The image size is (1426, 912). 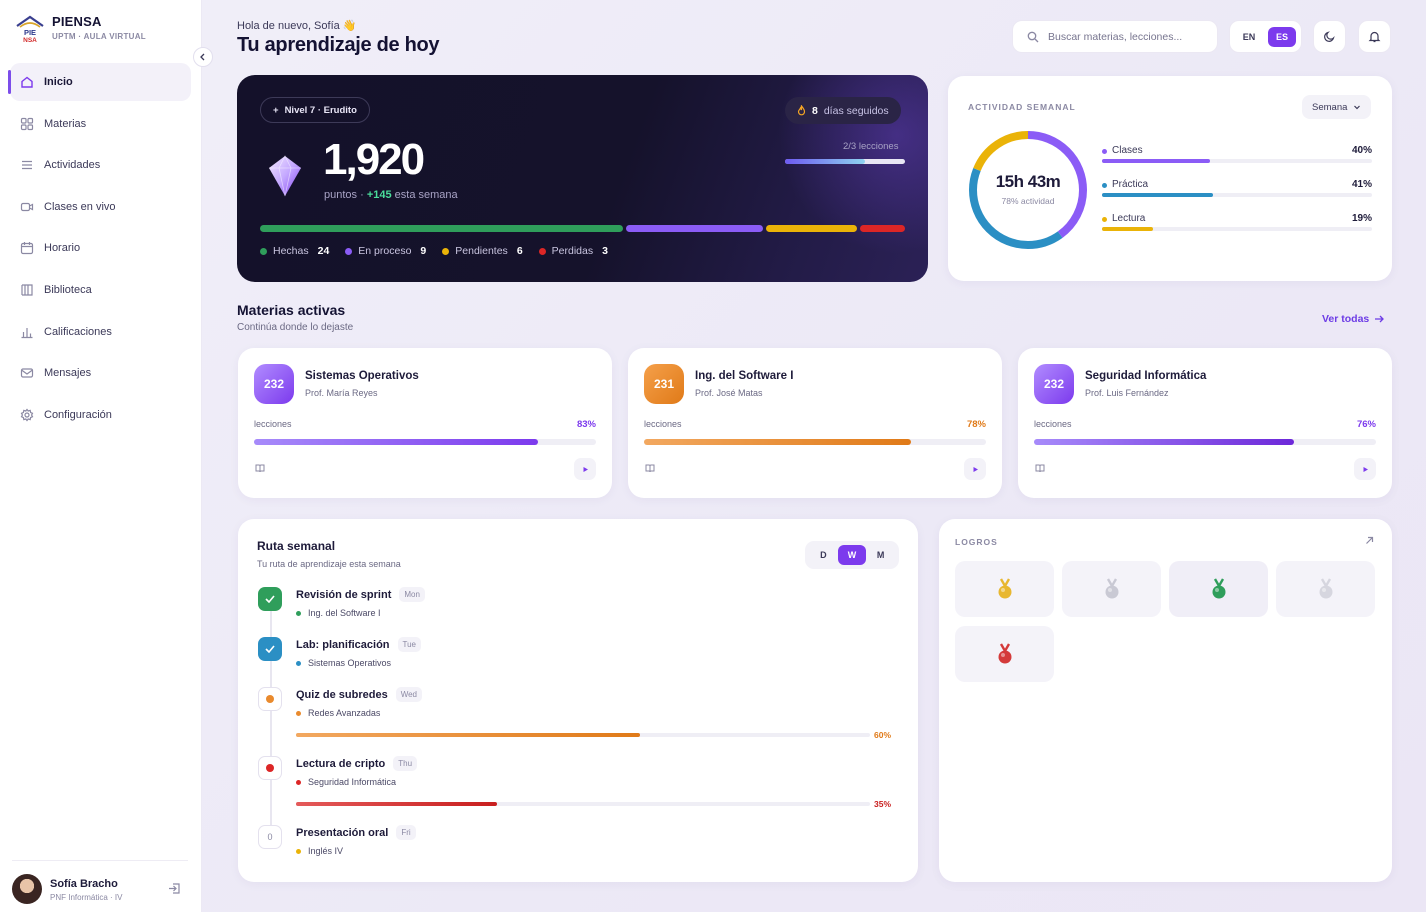 I want to click on lessons-progress-label: 2/3 lecciones, so click(x=871, y=146).